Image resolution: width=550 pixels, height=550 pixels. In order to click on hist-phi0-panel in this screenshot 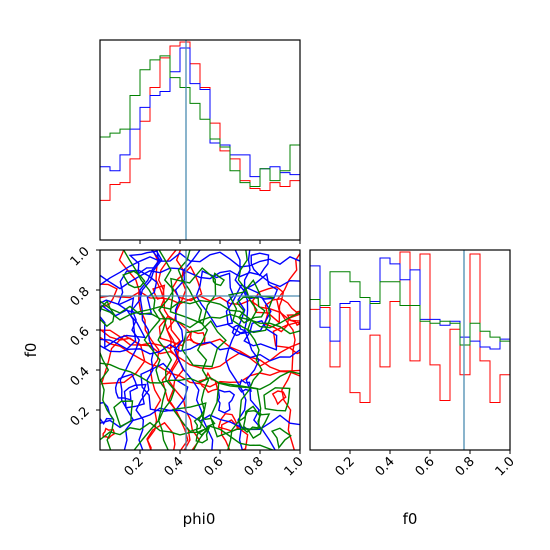, I will do `click(200, 141)`.